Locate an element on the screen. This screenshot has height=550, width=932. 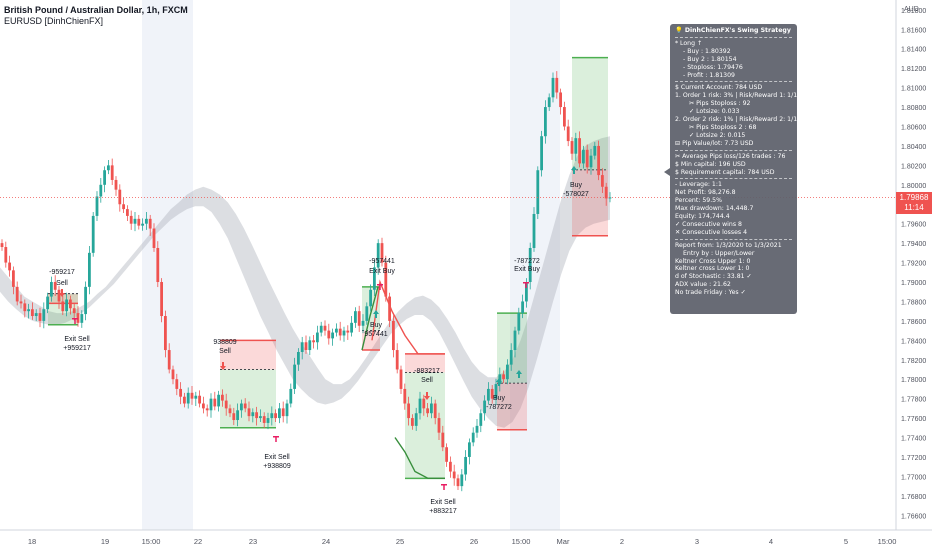
y-tick-label: 1.77400 is located at coordinates (913, 439).